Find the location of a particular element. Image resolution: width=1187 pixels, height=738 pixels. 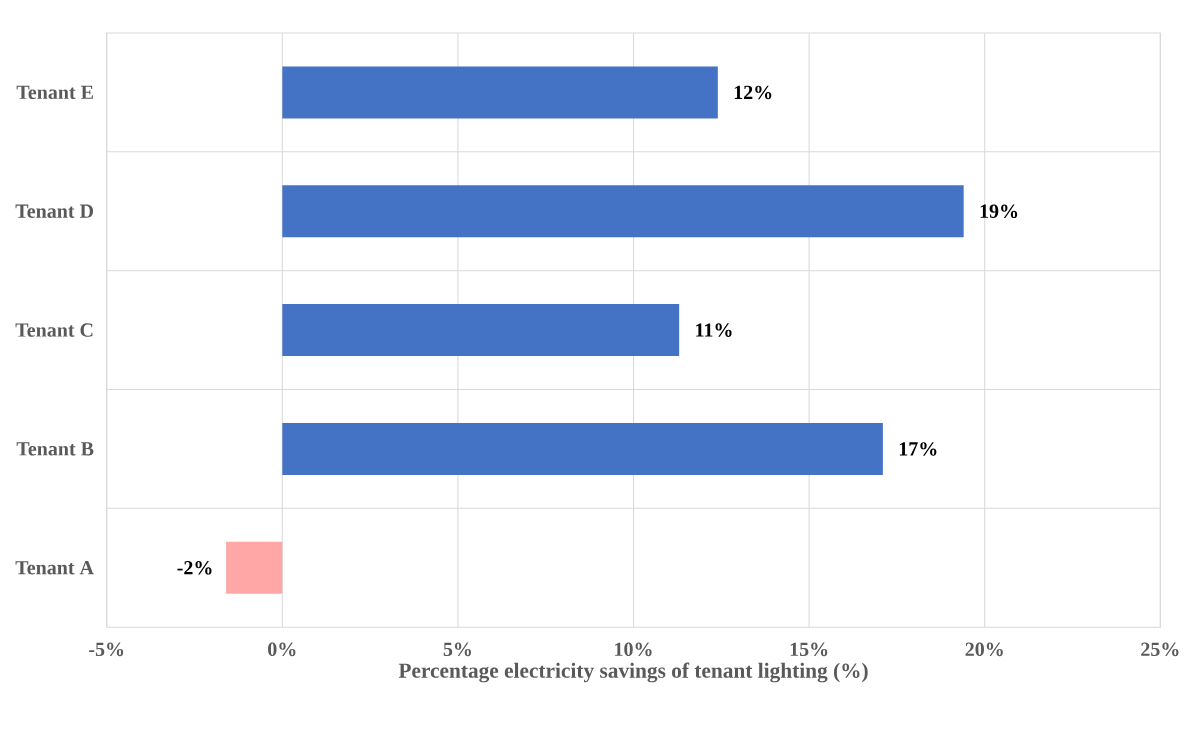

y-tick-label: Tenant D is located at coordinates (54, 211).